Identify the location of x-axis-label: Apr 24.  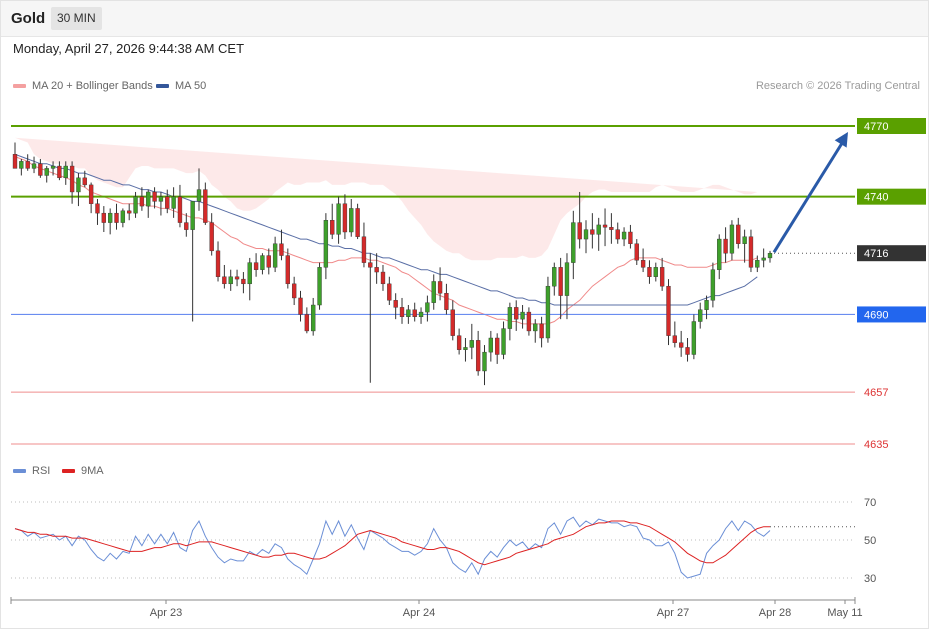
(419, 613).